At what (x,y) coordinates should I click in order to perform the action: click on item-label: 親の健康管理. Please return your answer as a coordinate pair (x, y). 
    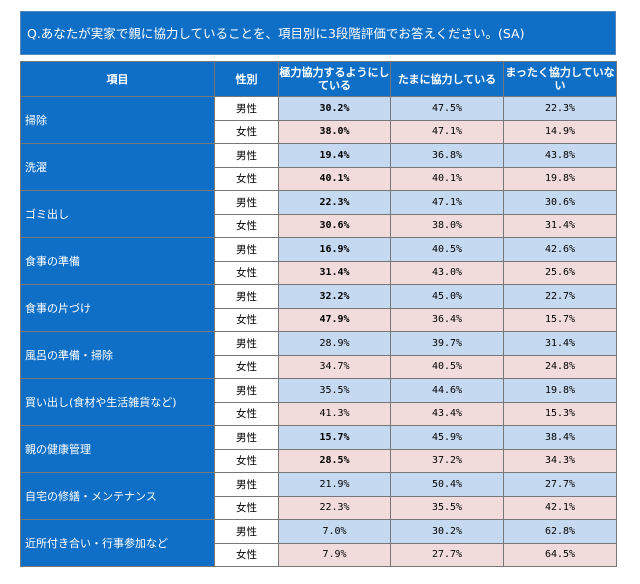
    Looking at the image, I should click on (117, 449).